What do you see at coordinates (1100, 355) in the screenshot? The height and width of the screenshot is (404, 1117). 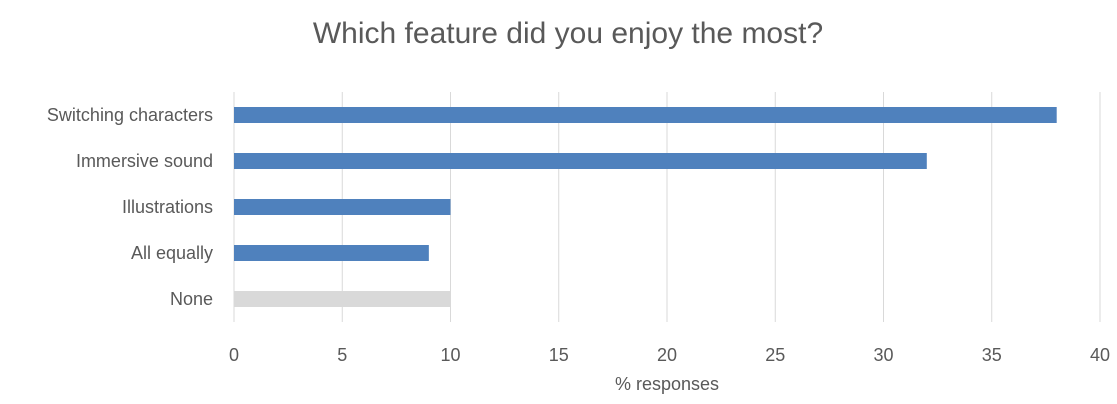 I see `x-tick-label: 40` at bounding box center [1100, 355].